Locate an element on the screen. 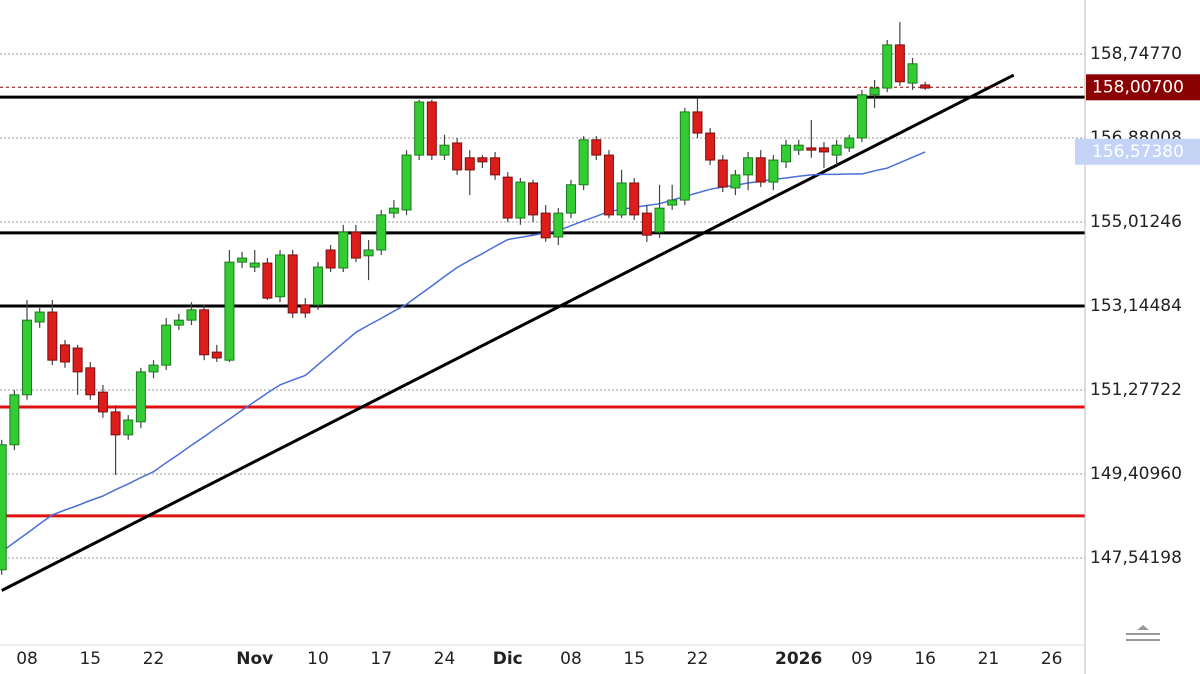 This screenshot has height=674, width=1200. y-tick-label: 147,54198 is located at coordinates (1136, 558).